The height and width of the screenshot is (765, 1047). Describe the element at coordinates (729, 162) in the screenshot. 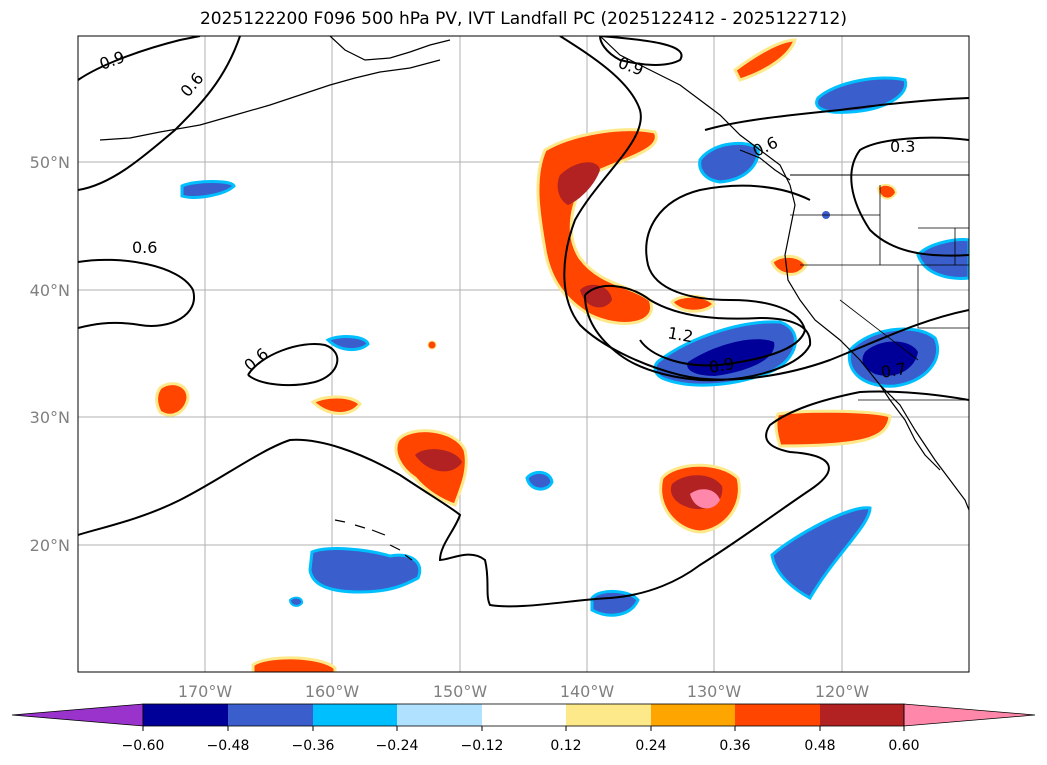

I see `anomaly-bc-coast` at that location.